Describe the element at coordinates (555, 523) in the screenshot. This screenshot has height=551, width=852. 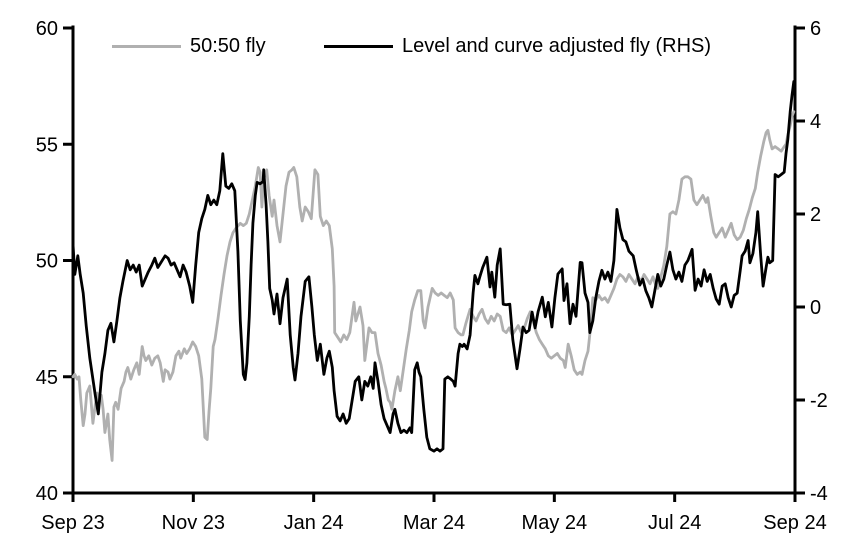
I see `x-axis-tick-label: May 24` at that location.